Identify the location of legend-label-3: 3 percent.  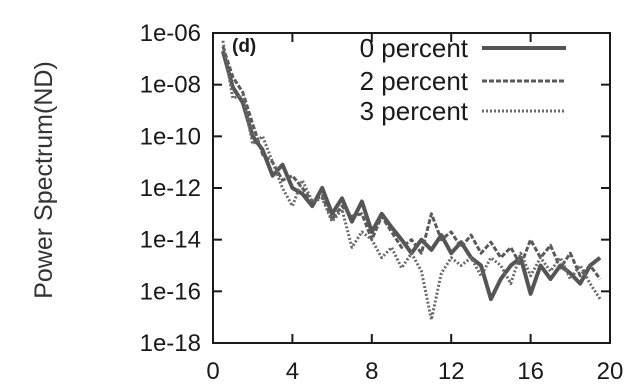
(414, 111).